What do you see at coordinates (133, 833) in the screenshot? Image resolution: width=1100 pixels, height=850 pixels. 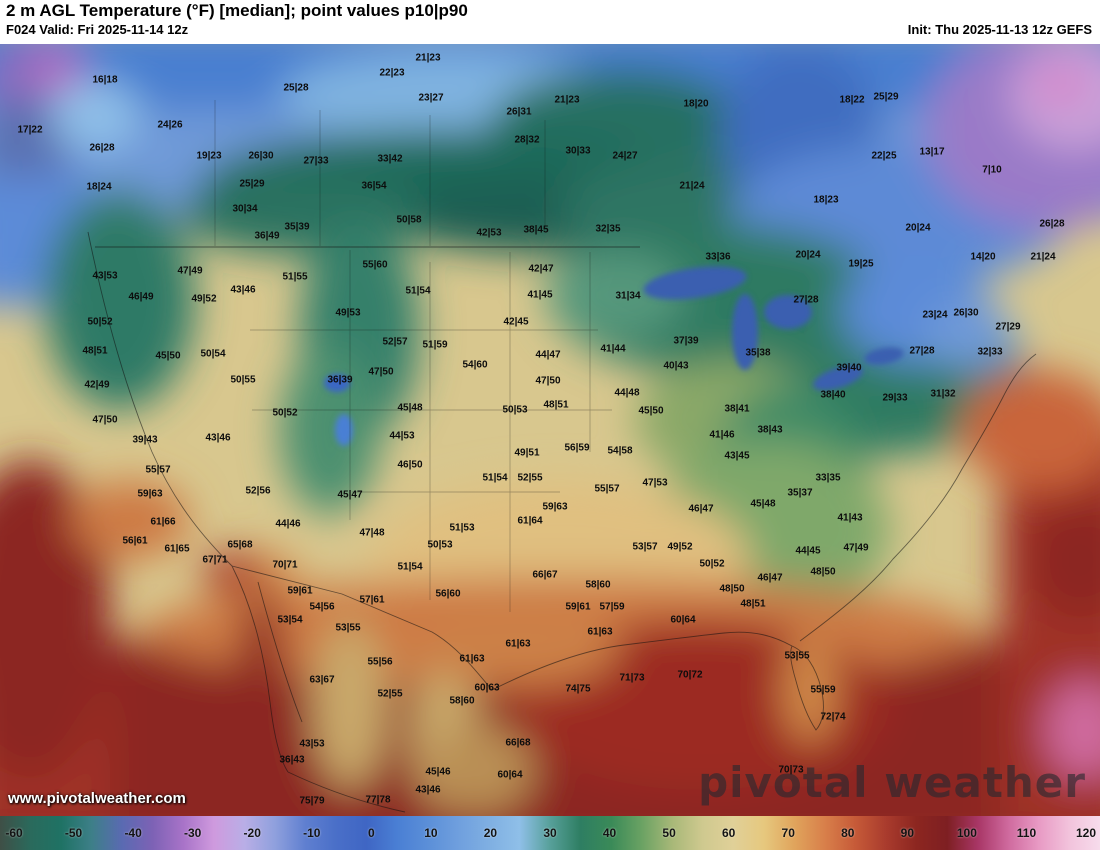 I see `colorbar-tick-label: -40` at bounding box center [133, 833].